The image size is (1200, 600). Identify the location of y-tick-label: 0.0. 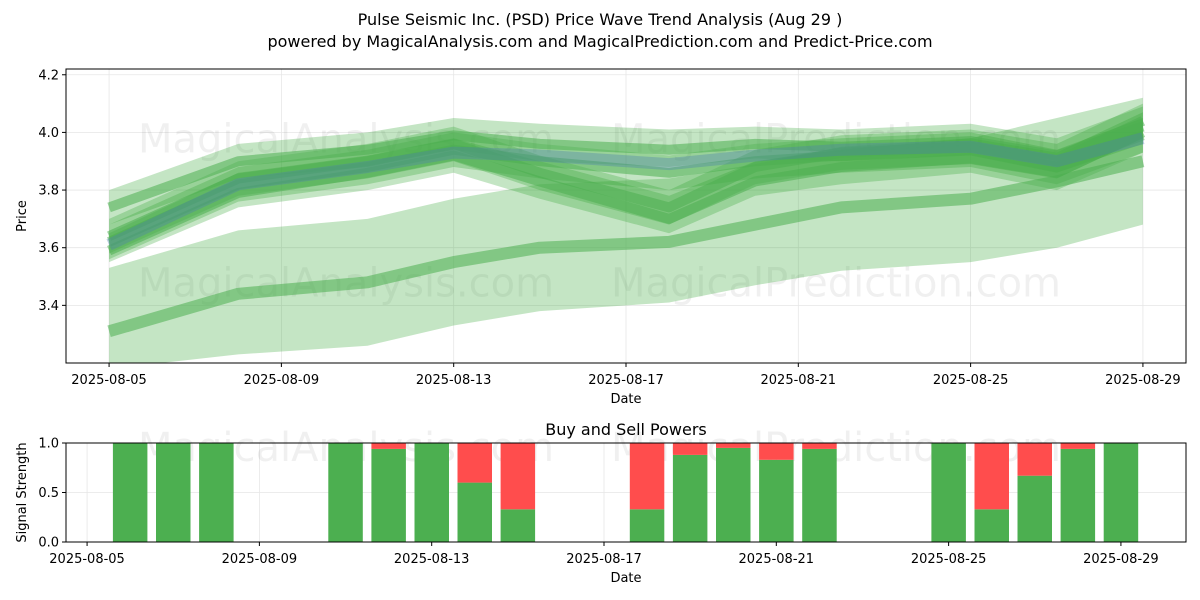
(48, 543).